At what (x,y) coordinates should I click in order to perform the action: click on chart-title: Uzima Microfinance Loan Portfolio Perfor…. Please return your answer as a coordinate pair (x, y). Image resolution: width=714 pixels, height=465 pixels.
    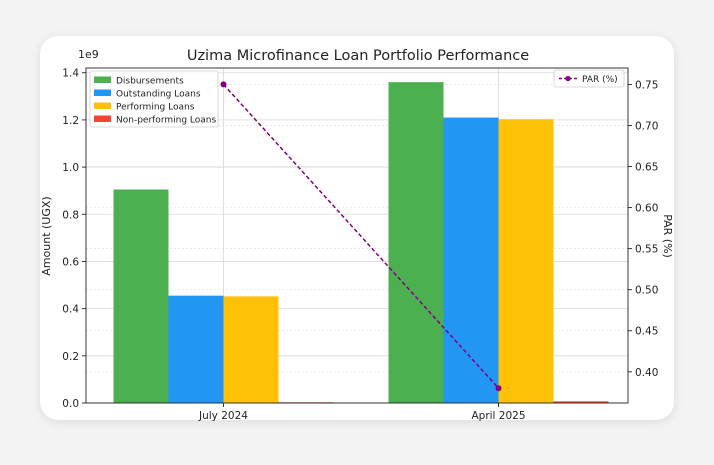
    Looking at the image, I should click on (358, 56).